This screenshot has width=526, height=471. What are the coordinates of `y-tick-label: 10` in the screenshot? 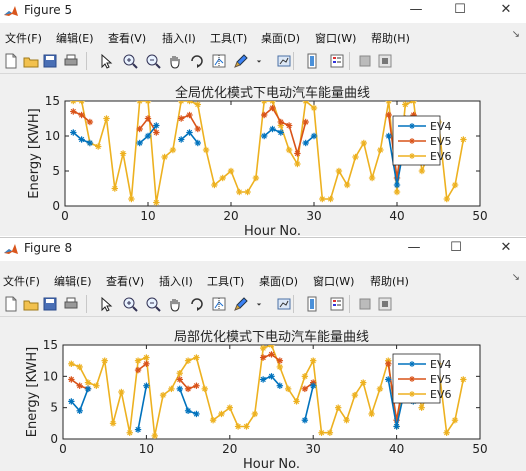 It's located at (52, 136).